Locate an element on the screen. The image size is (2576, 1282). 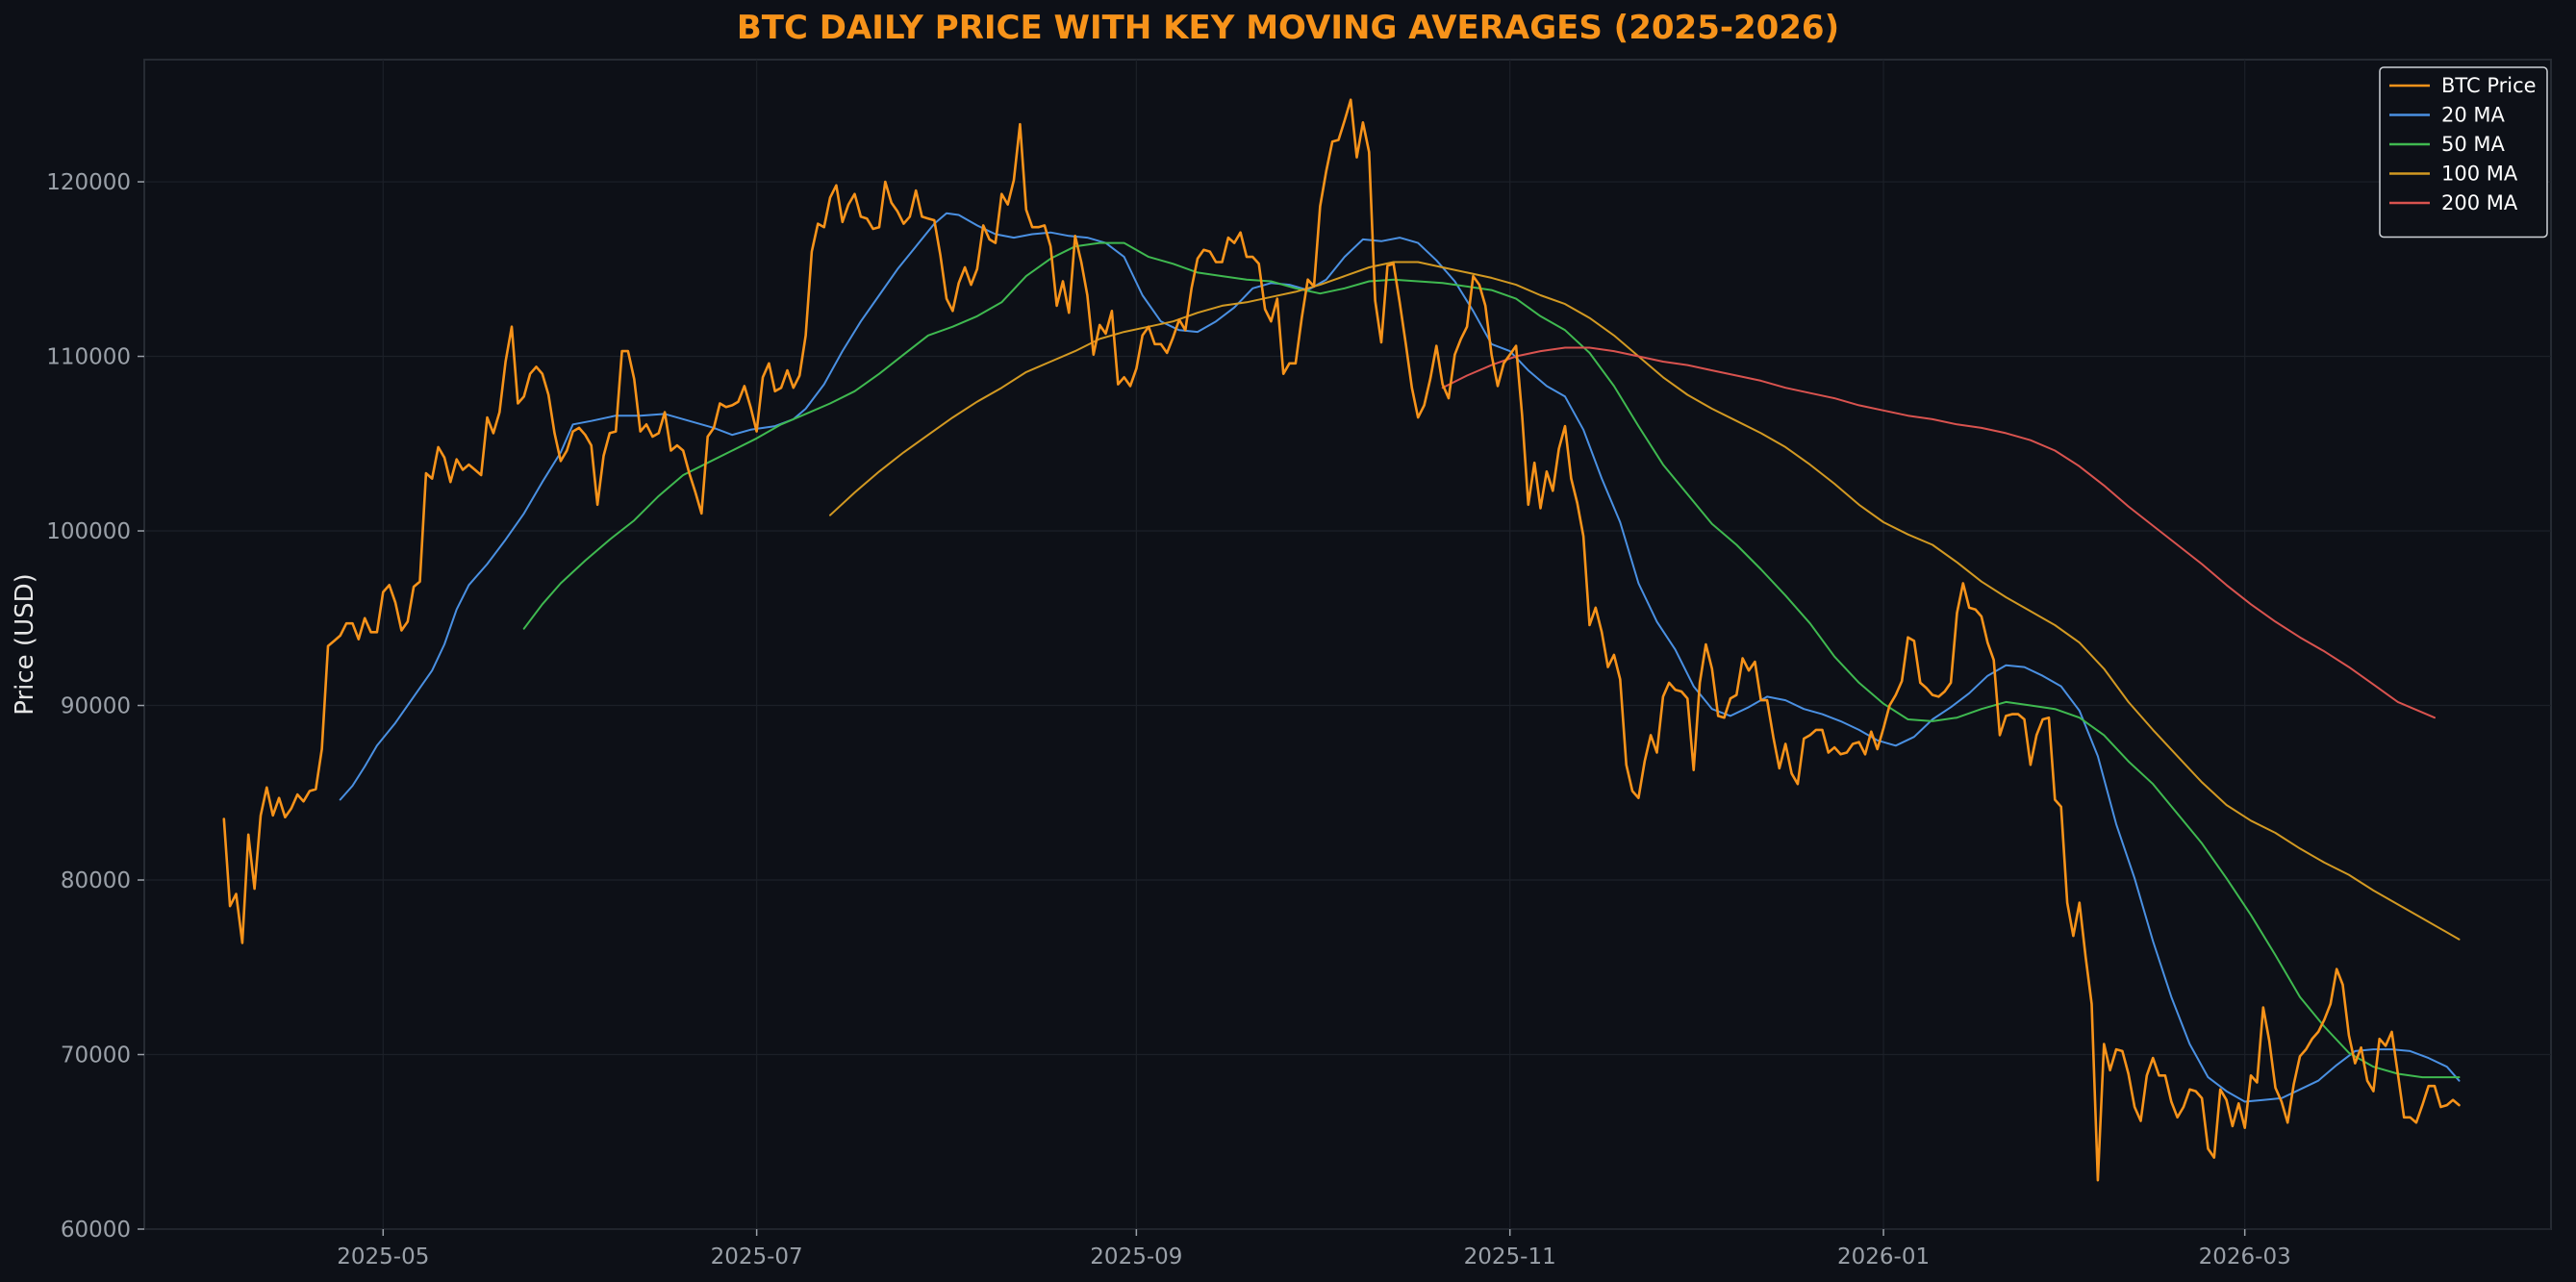
y-tick-label: 120000 is located at coordinates (88, 182).